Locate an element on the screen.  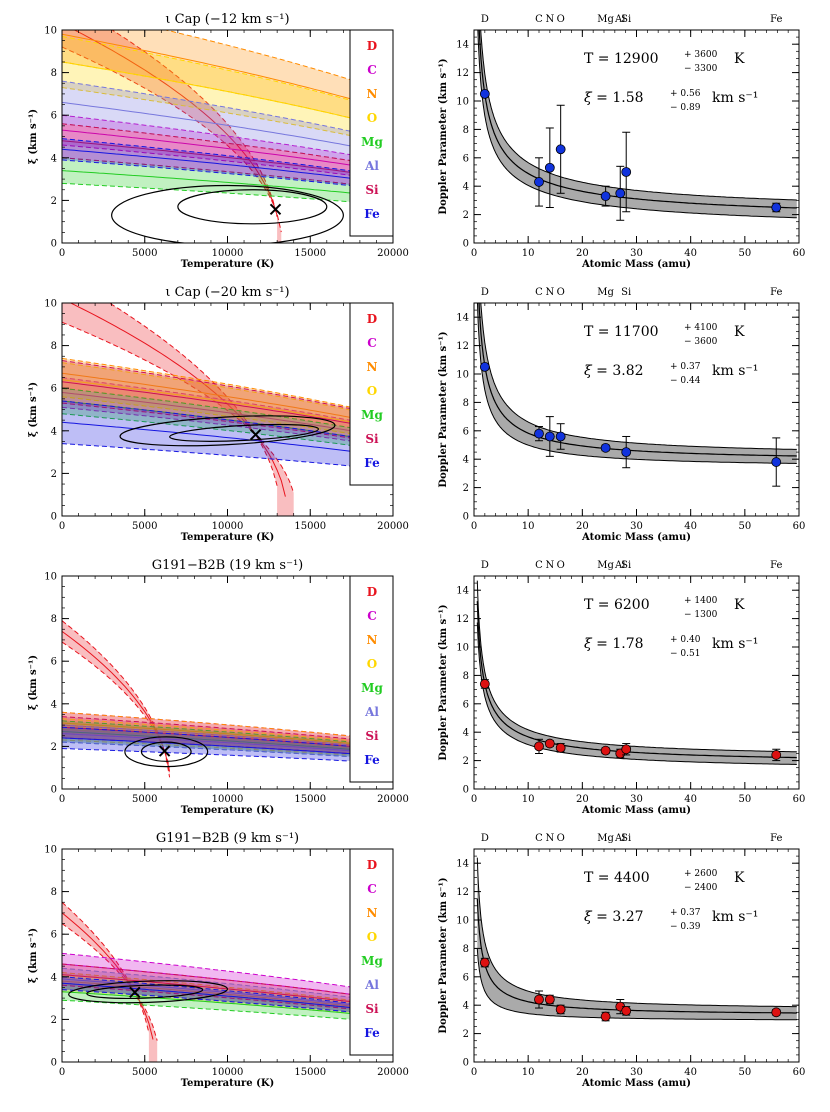
left-panel-3-left-xtick-label: 10000 is located at coordinates (228, 799).